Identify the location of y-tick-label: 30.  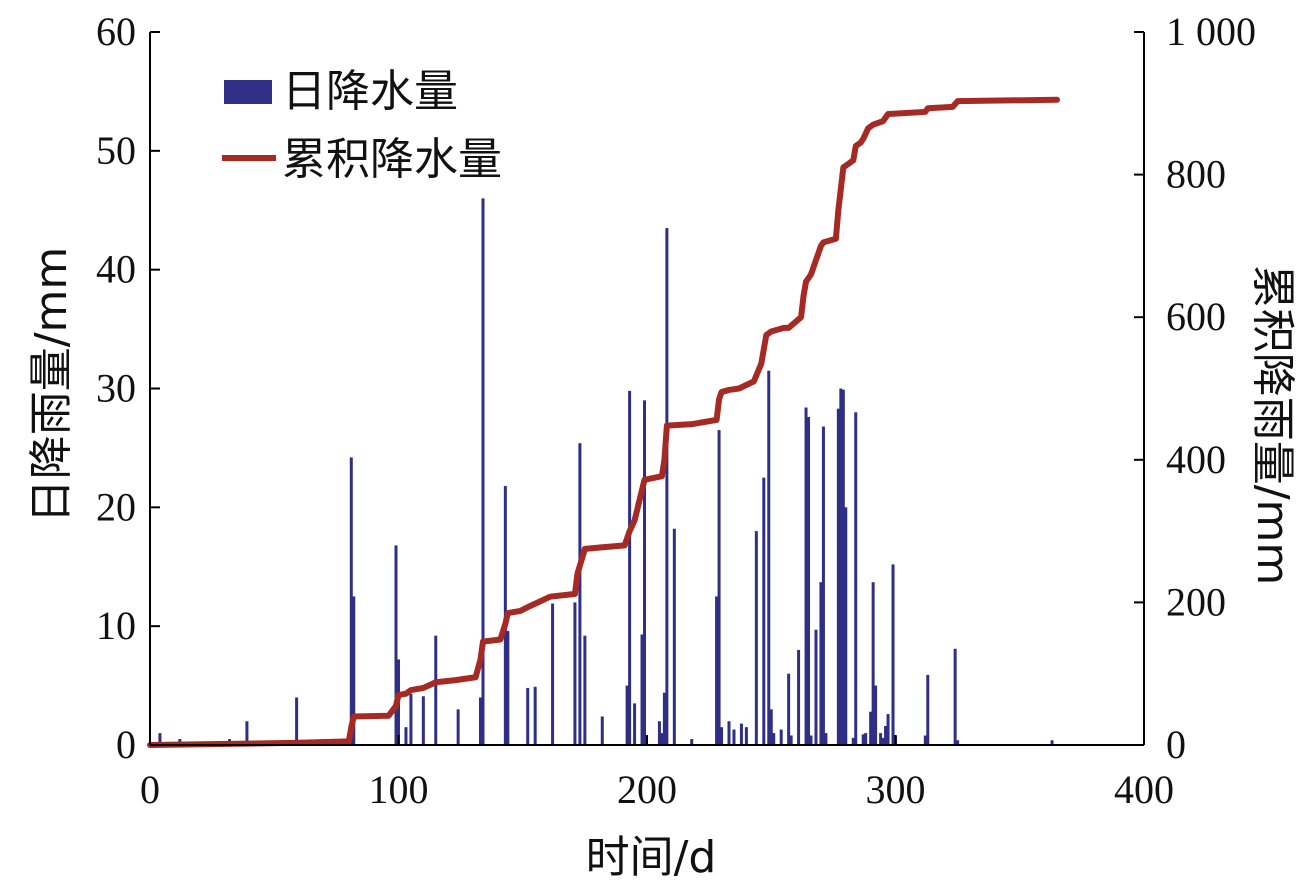
(116, 388).